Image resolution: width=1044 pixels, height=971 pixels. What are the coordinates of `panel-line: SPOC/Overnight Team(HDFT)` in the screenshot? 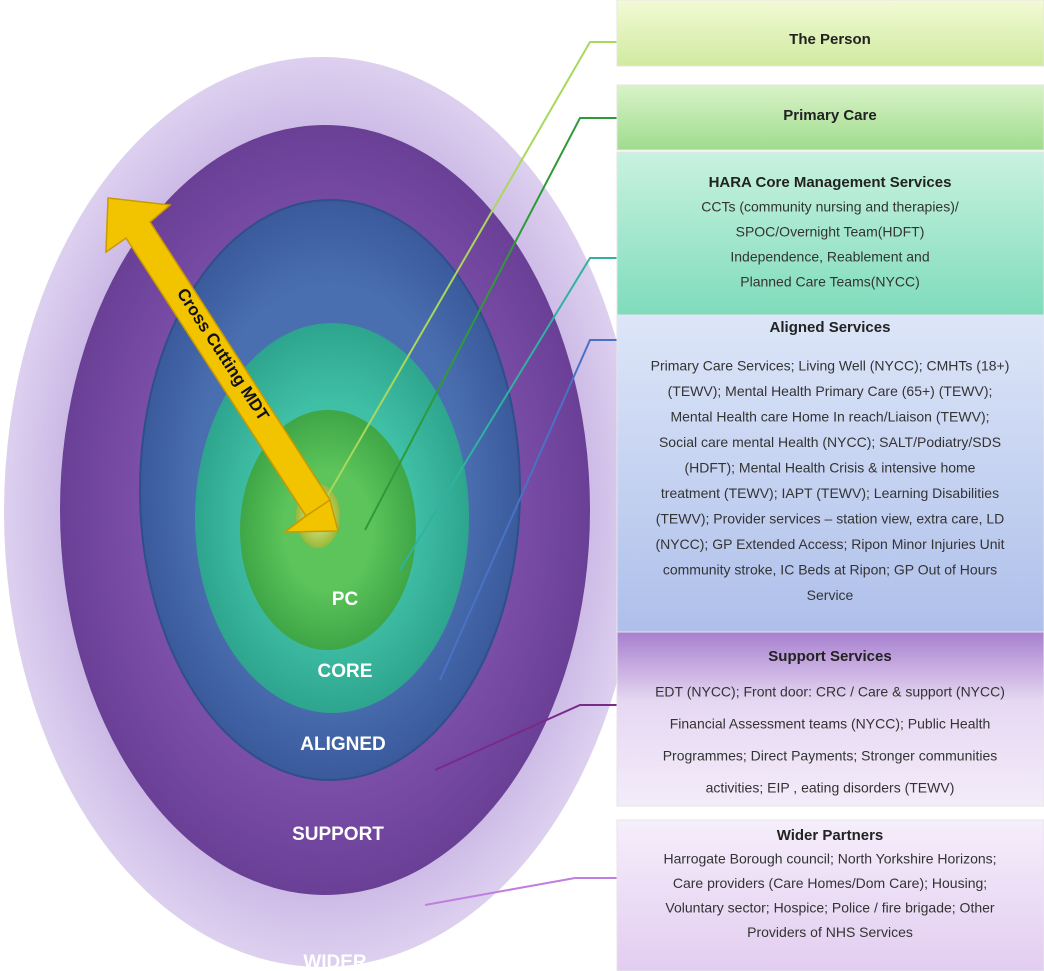 It's located at (830, 232).